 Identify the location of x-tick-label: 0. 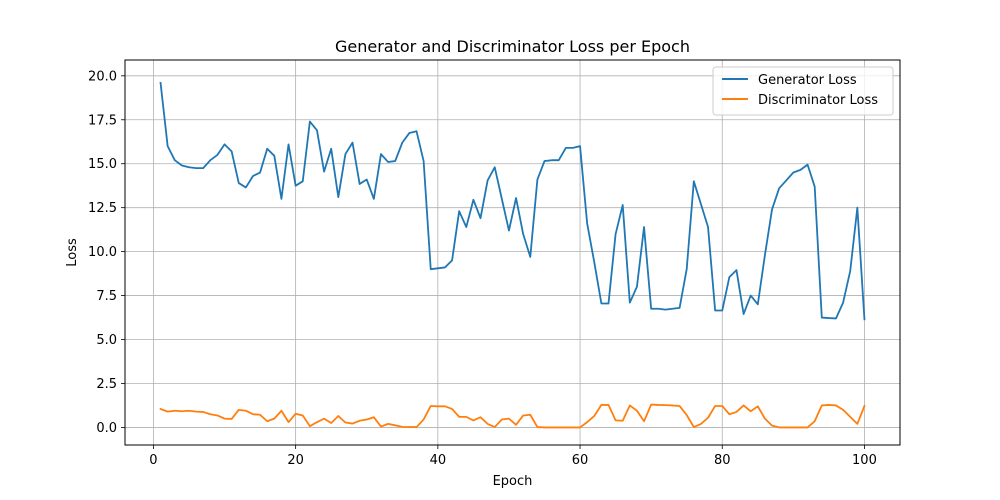
(153, 460).